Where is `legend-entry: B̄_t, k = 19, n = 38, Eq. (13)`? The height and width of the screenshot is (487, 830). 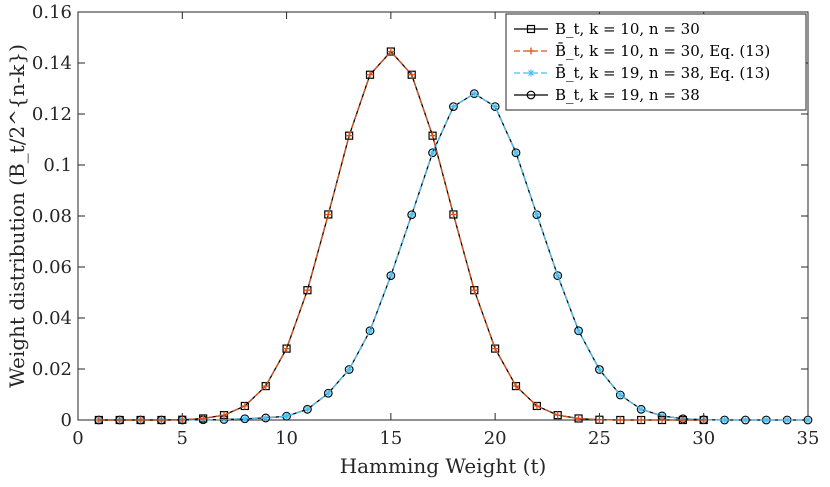 legend-entry: B̄_t, k = 19, n = 38, Eq. (13) is located at coordinates (642, 73).